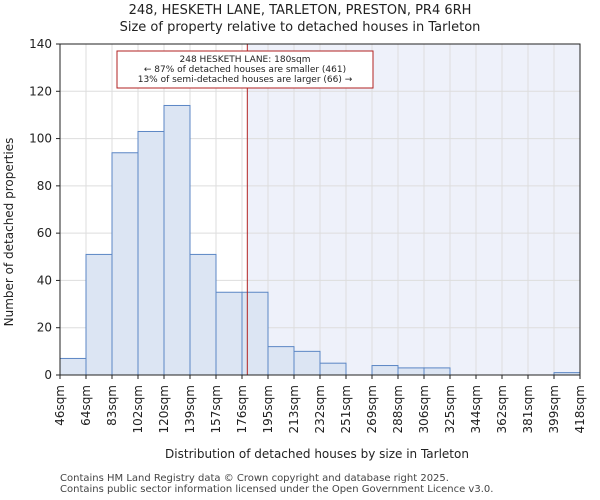 Image resolution: width=600 pixels, height=500 pixels. Describe the element at coordinates (151, 253) in the screenshot. I see `bar-102sqm` at that location.